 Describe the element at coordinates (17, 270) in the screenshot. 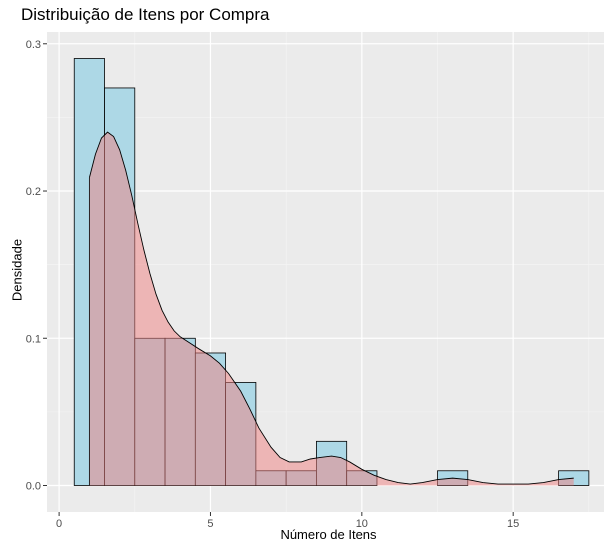

I see `y-axis-title: Densidade` at that location.